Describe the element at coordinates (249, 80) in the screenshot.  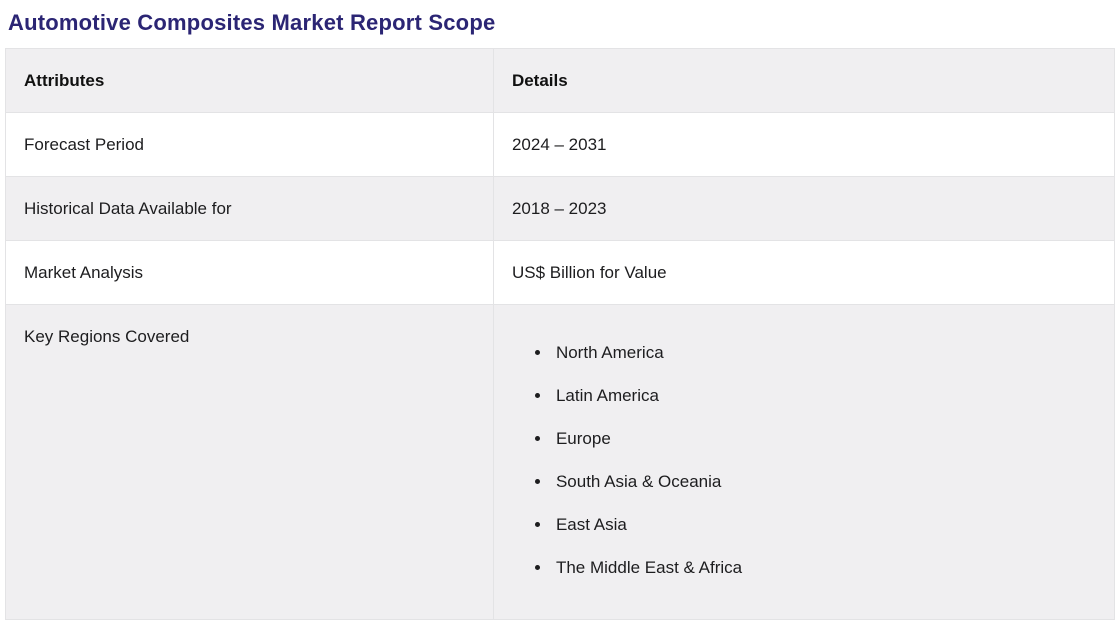
I see `table-header-attributes: Attributes` at that location.